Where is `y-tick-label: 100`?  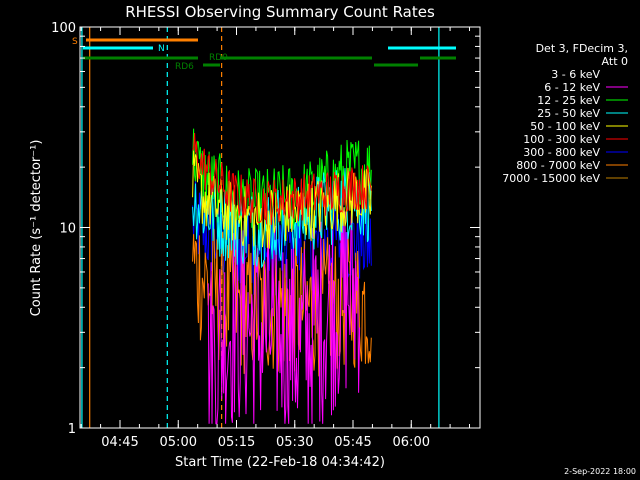
y-tick-label: 100 is located at coordinates (63, 28).